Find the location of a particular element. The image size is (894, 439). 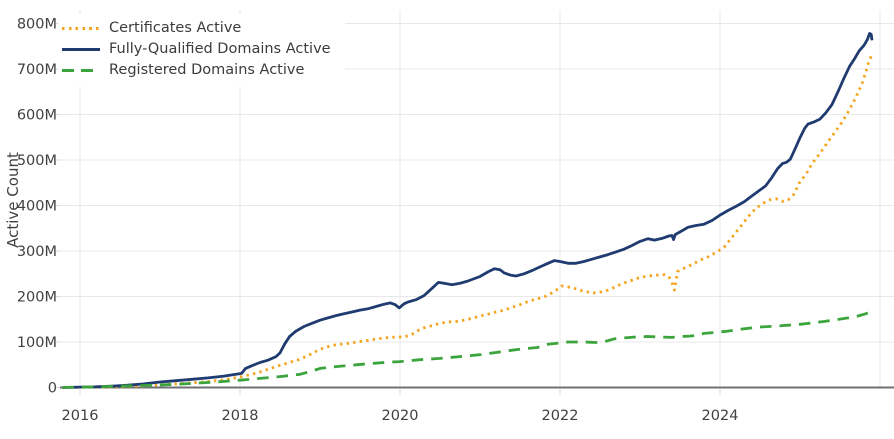

legend-item-certificates-active: Certificates Active is located at coordinates (196, 28).